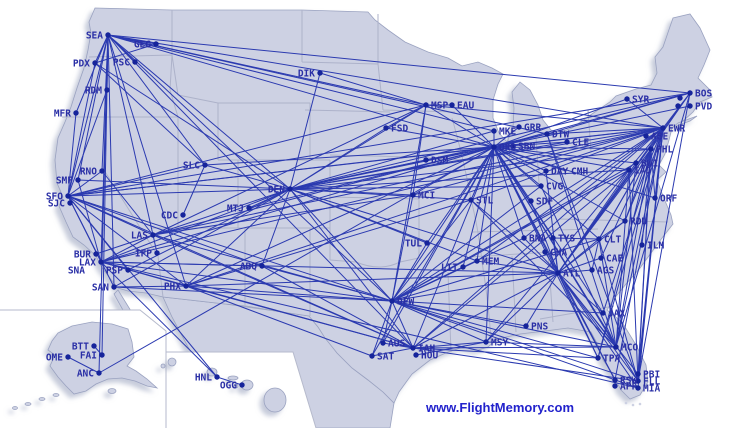  What do you see at coordinates (306, 74) in the screenshot?
I see `airport-label-DIK: DIK` at bounding box center [306, 74].